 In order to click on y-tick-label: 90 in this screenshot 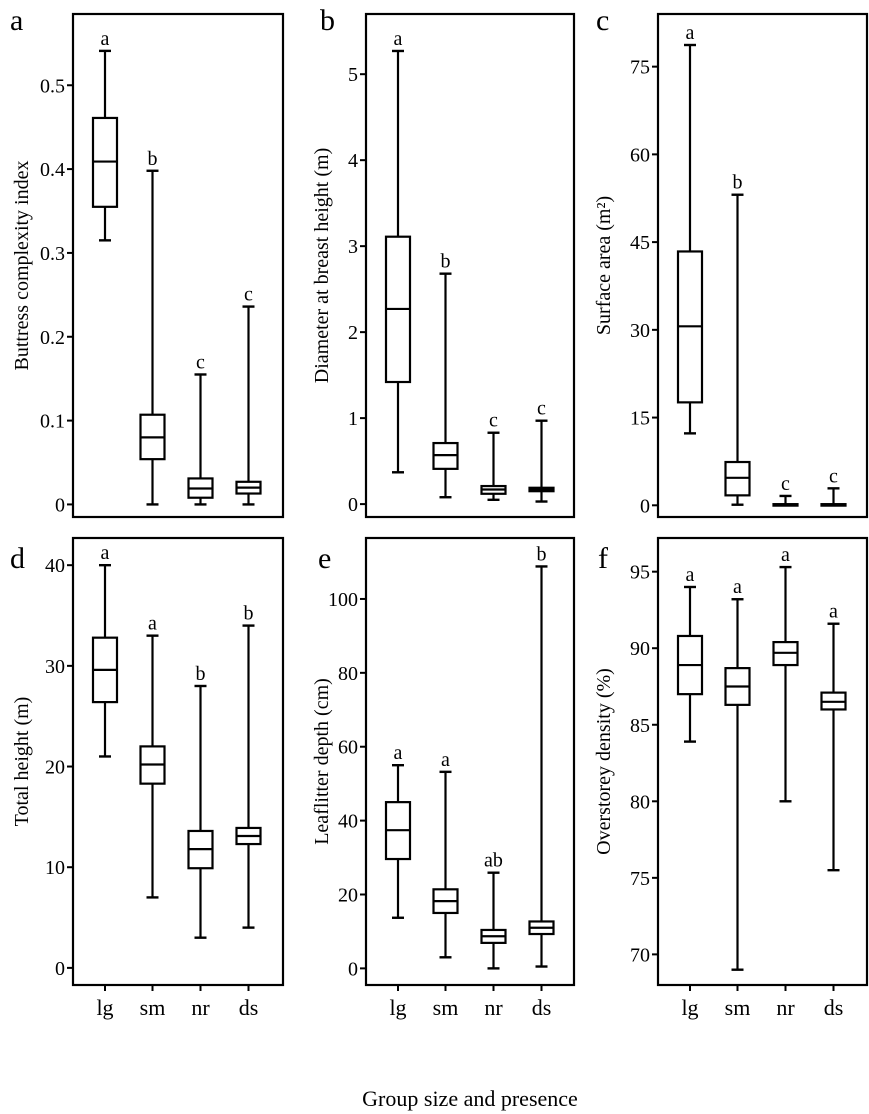, I will do `click(640, 649)`.